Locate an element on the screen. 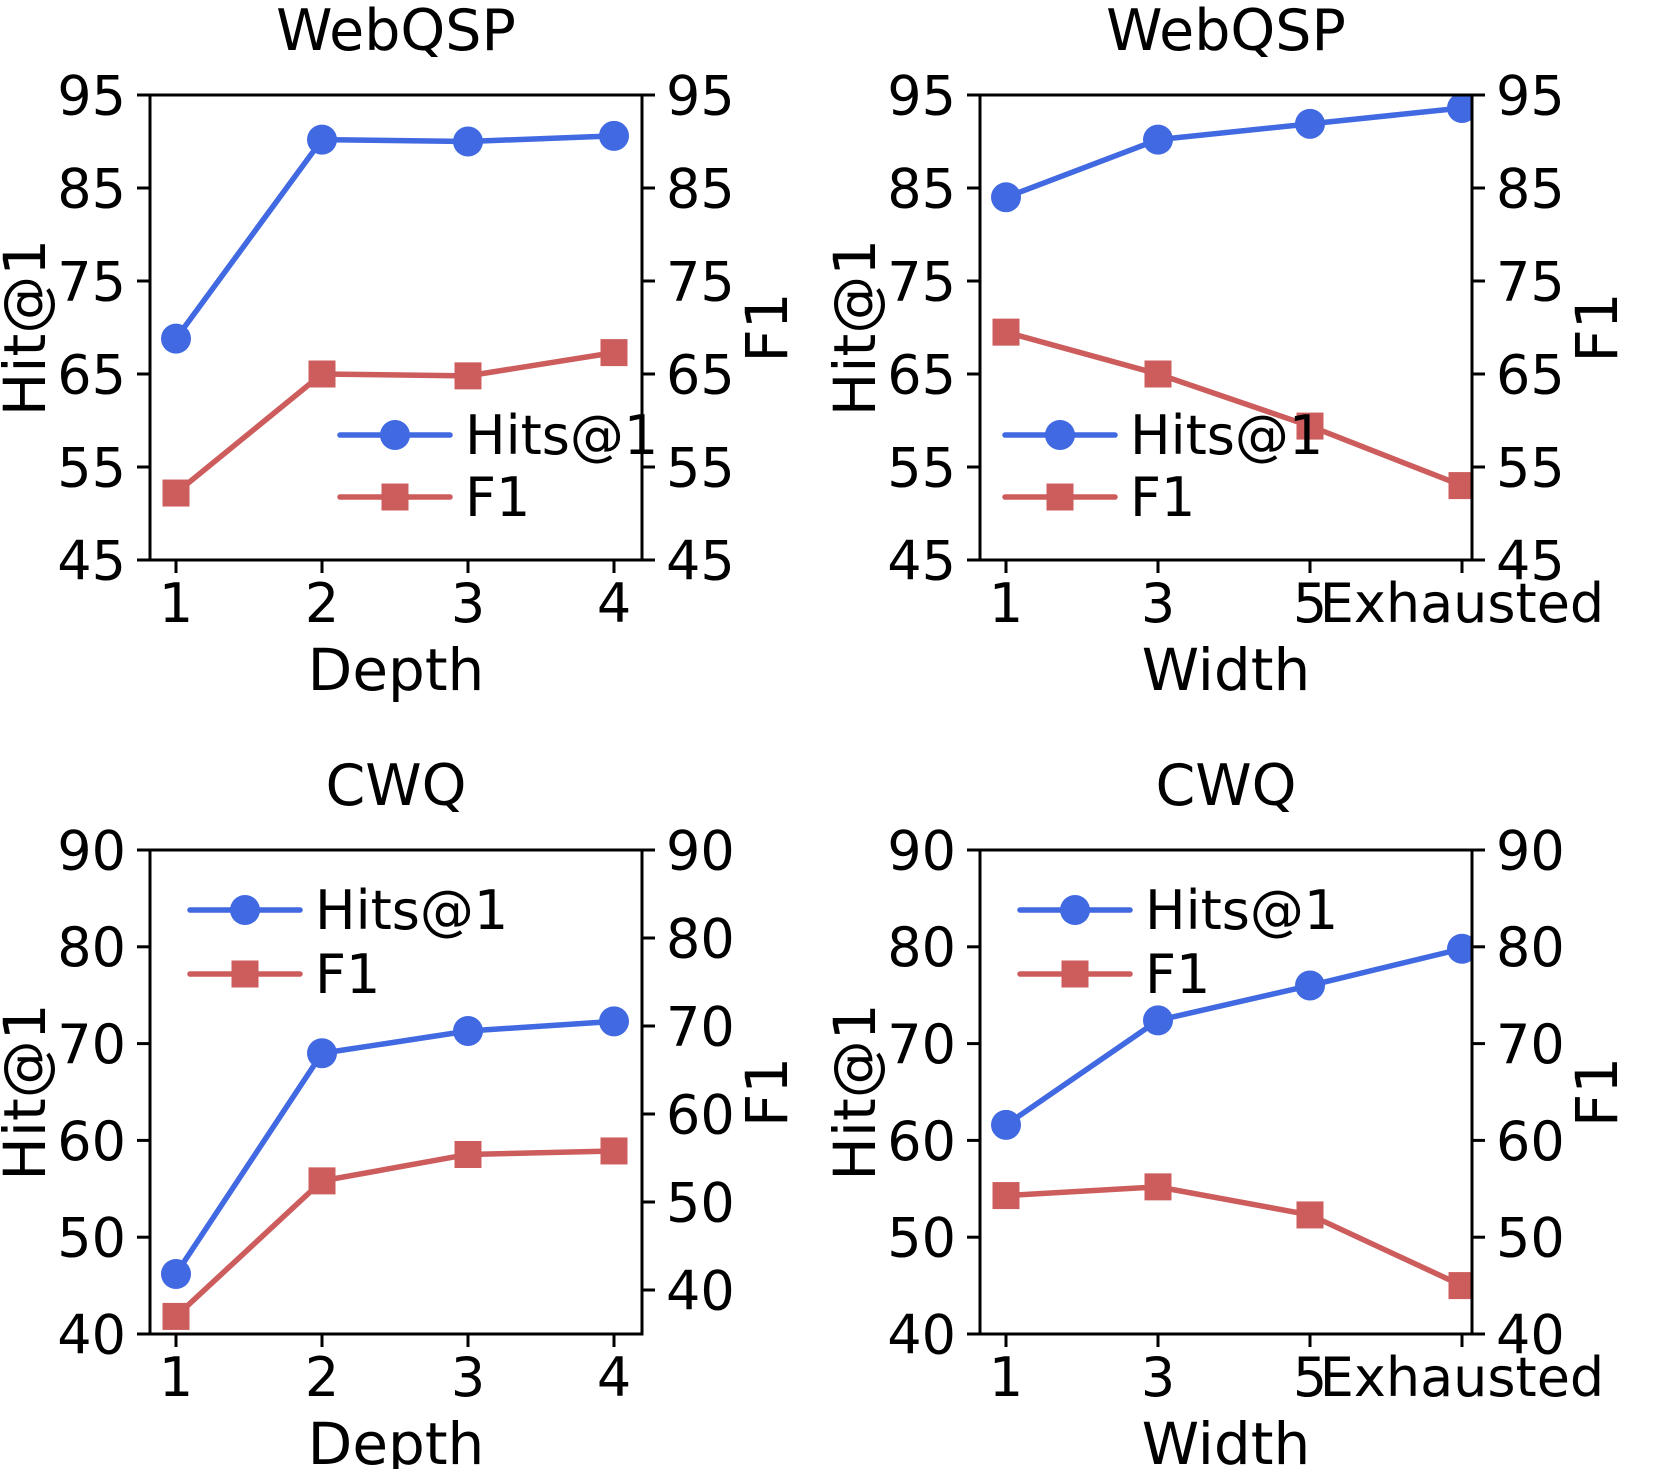 The height and width of the screenshot is (1469, 1660). xlabel: Depth is located at coordinates (396, 670).